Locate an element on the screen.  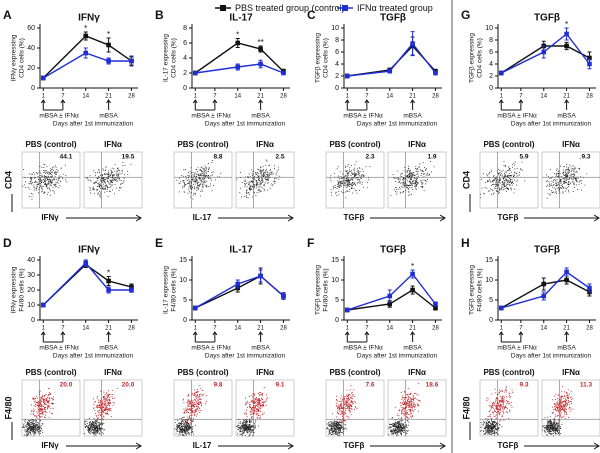
x-tick-label: 21 is located at coordinates (566, 97).